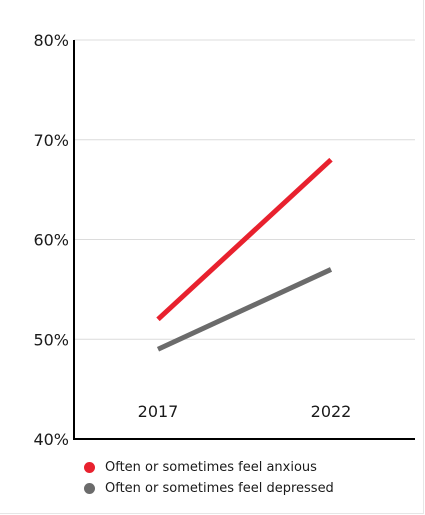 The height and width of the screenshot is (515, 425). Describe the element at coordinates (244, 309) in the screenshot. I see `series-line-depressed` at that location.